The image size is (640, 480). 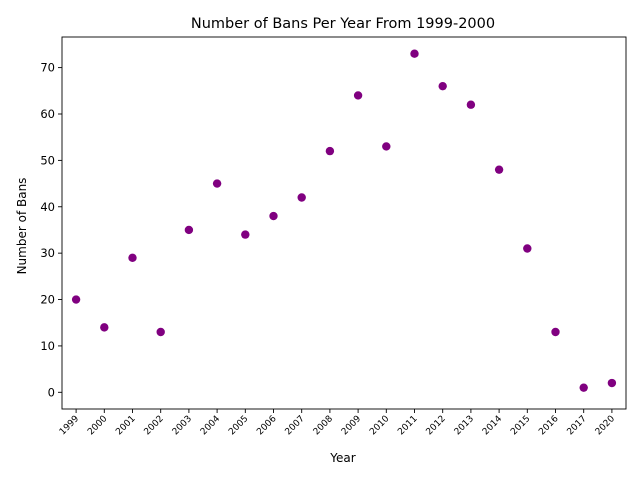 I want to click on y-tick-label: 40, so click(x=47, y=207).